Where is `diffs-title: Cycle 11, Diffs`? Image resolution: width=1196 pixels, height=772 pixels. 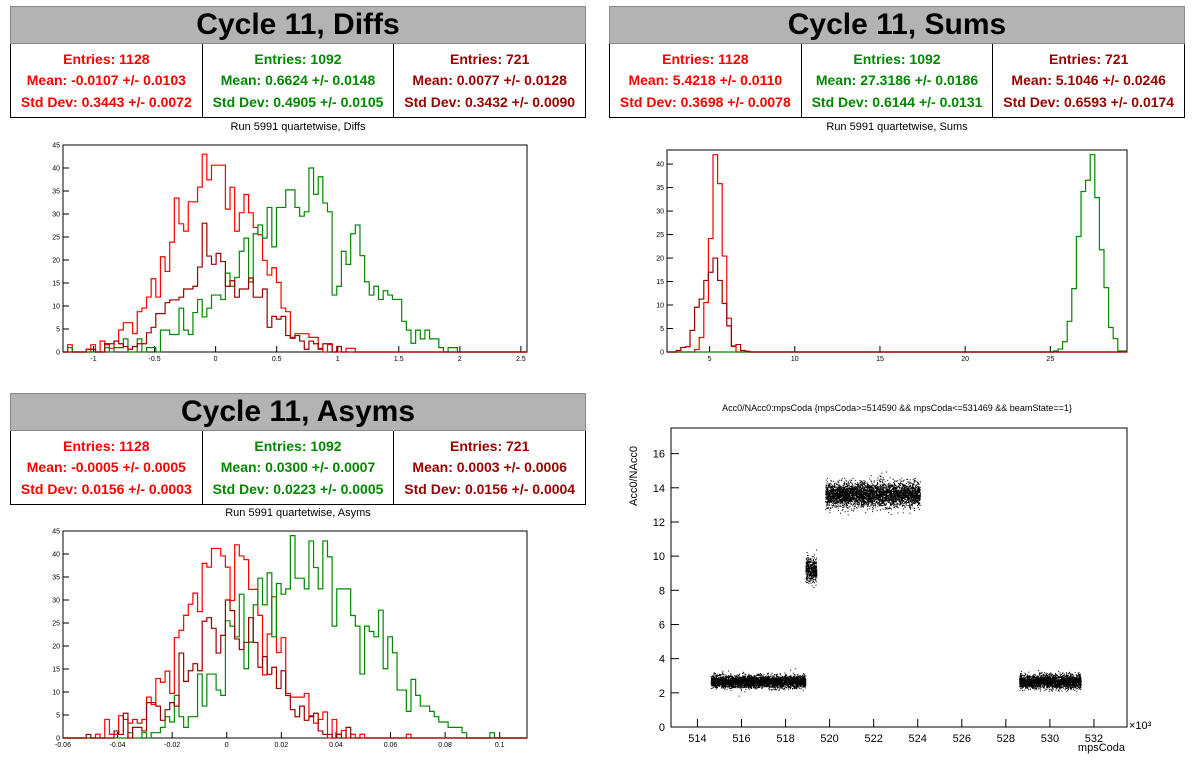
diffs-title: Cycle 11, Diffs is located at coordinates (298, 25).